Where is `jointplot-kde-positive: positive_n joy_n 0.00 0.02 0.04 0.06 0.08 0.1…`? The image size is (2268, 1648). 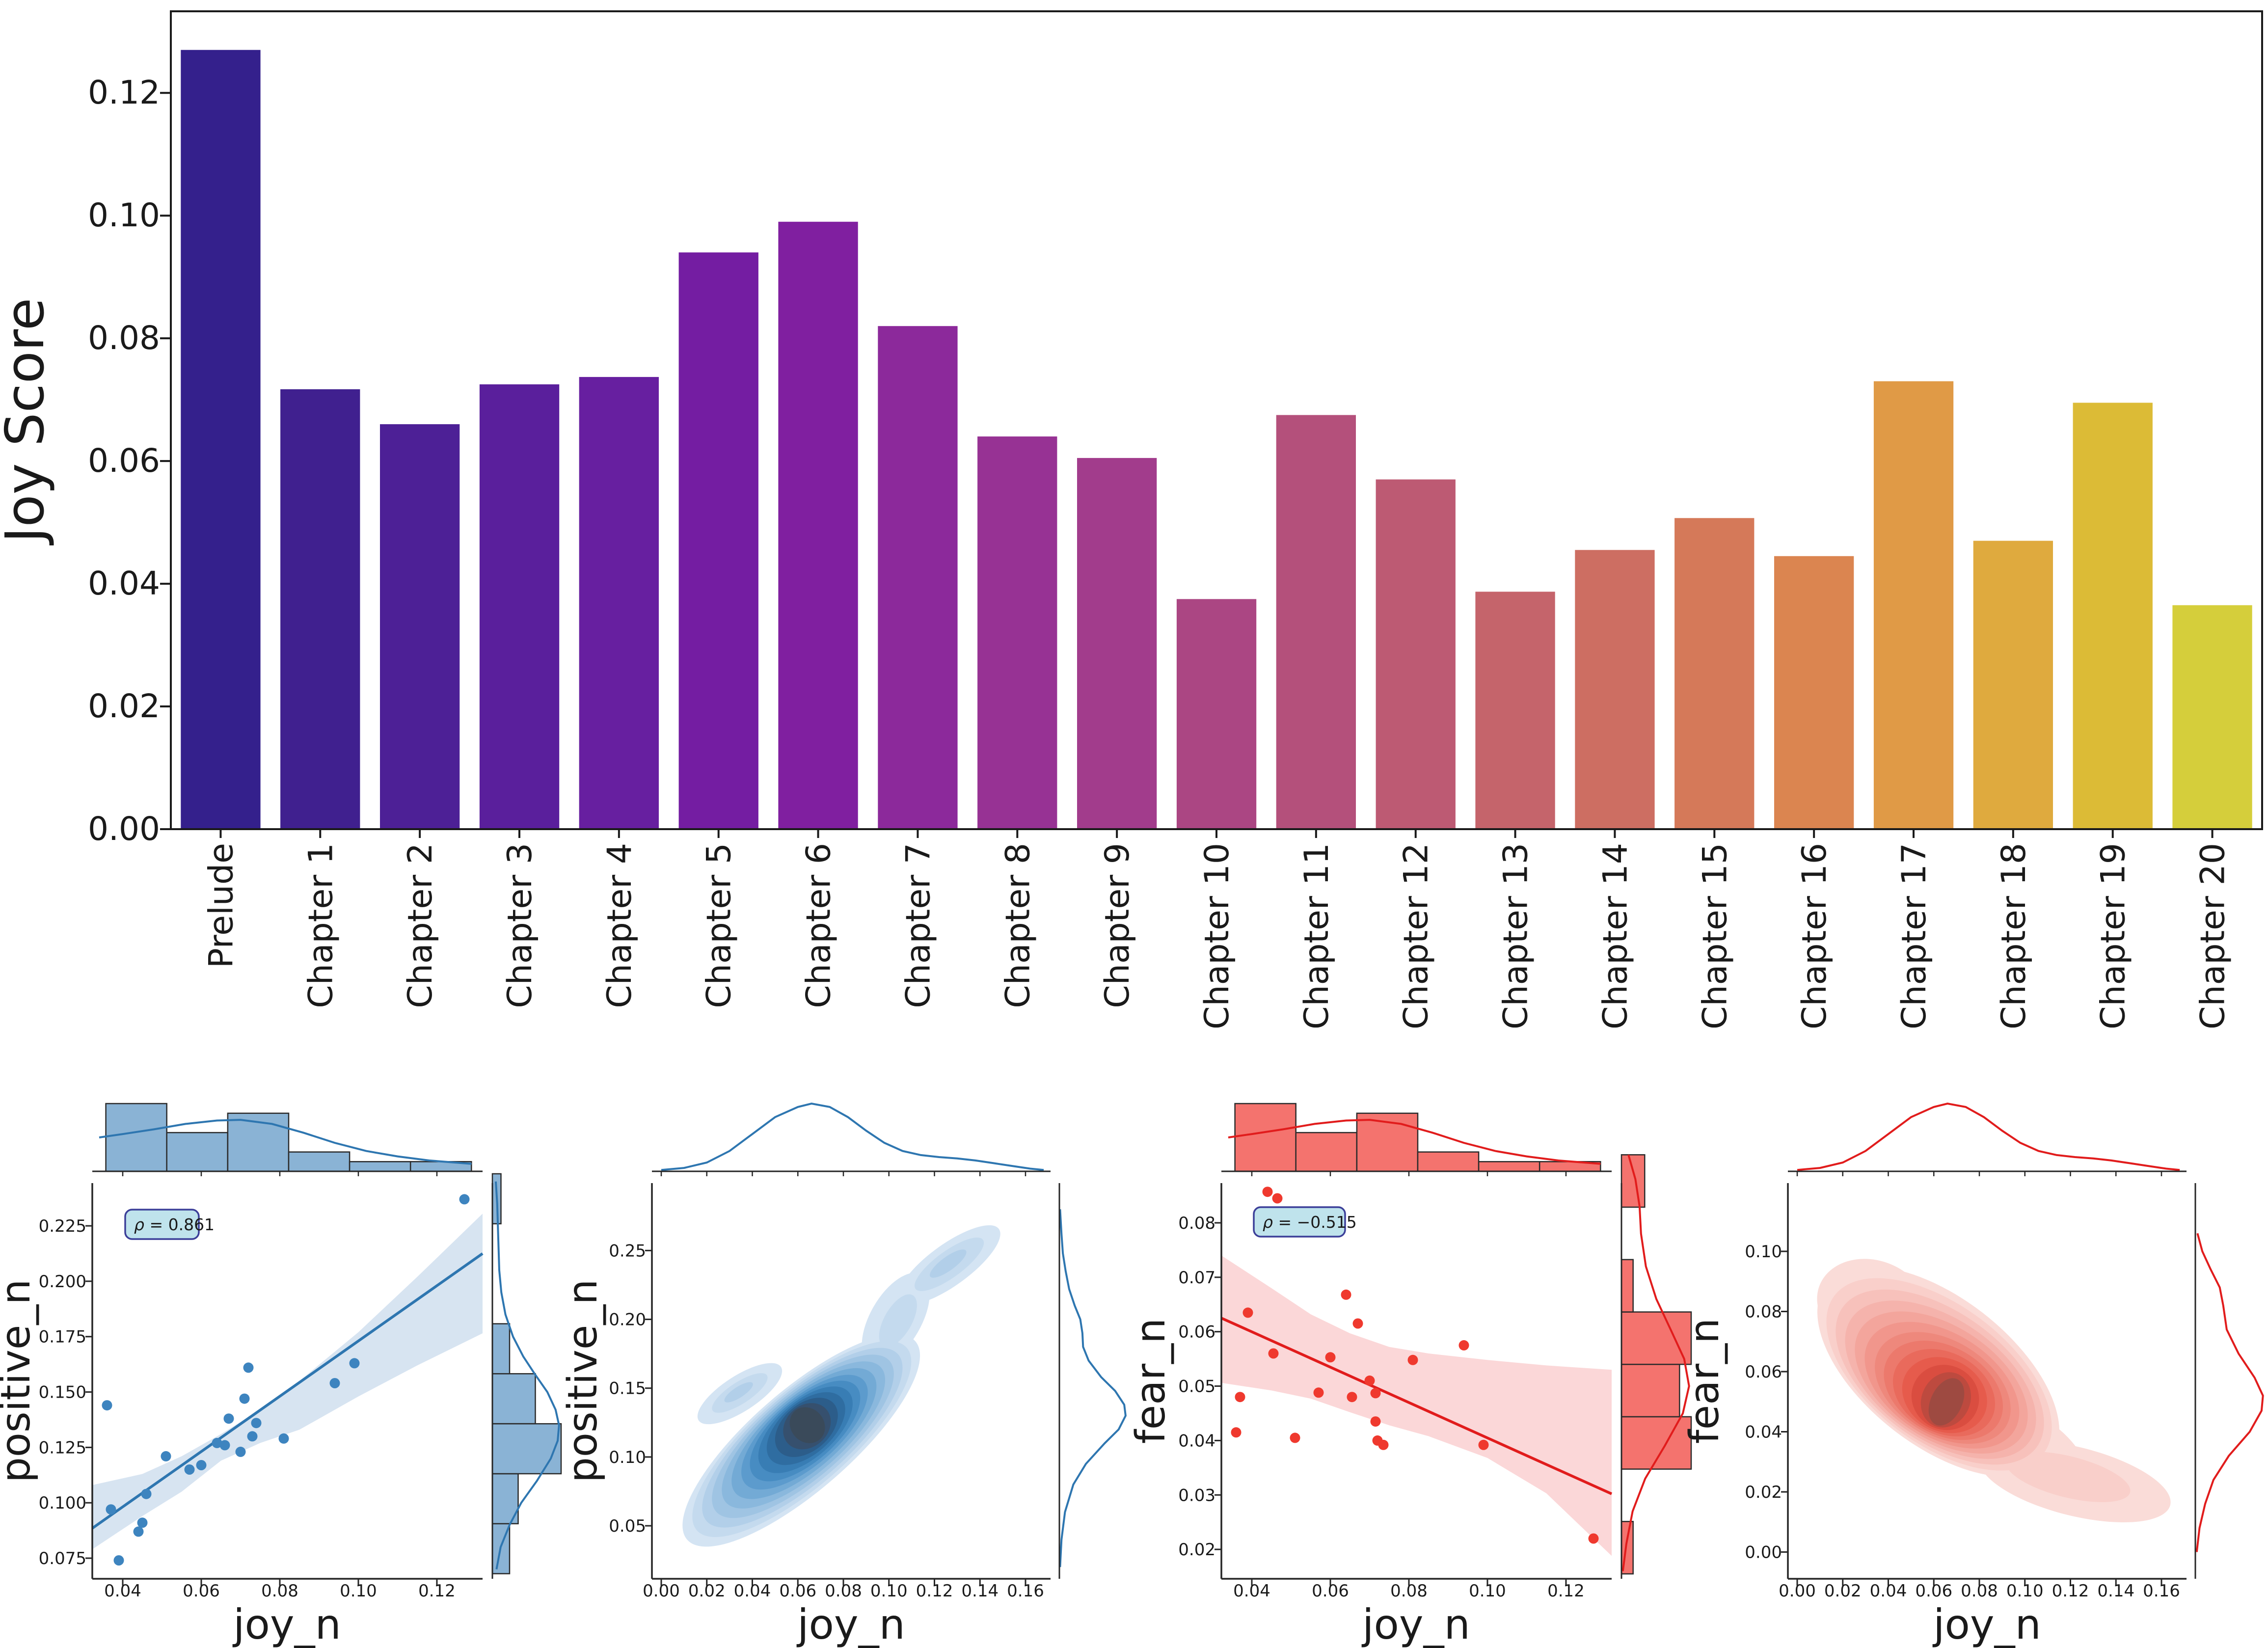 jointplot-kde-positive: positive_n joy_n 0.00 0.02 0.04 0.06 0.08 0.1… is located at coordinates (844, 1375).